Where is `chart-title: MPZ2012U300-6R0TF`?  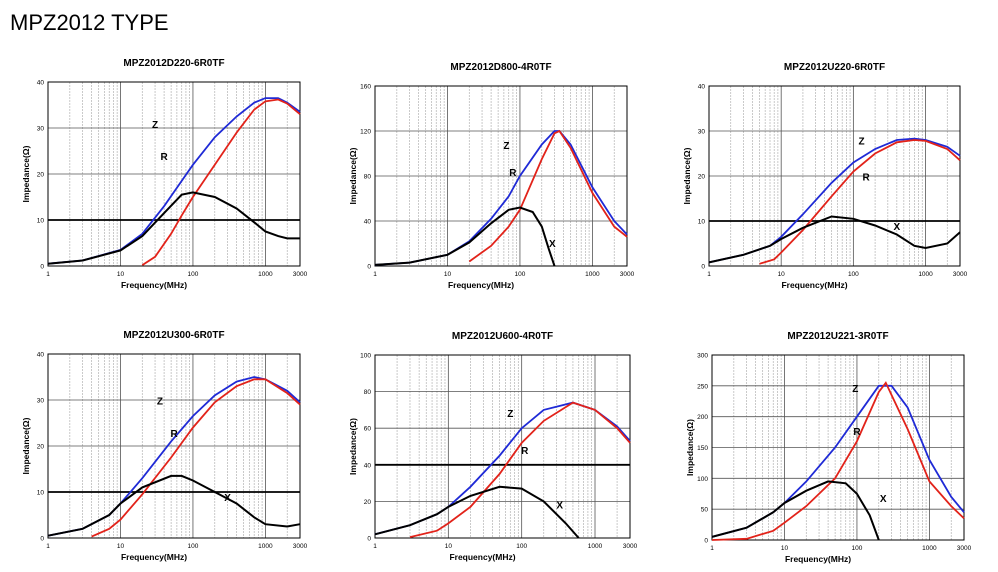
chart-title: MPZ2012U300-6R0TF is located at coordinates (173, 335).